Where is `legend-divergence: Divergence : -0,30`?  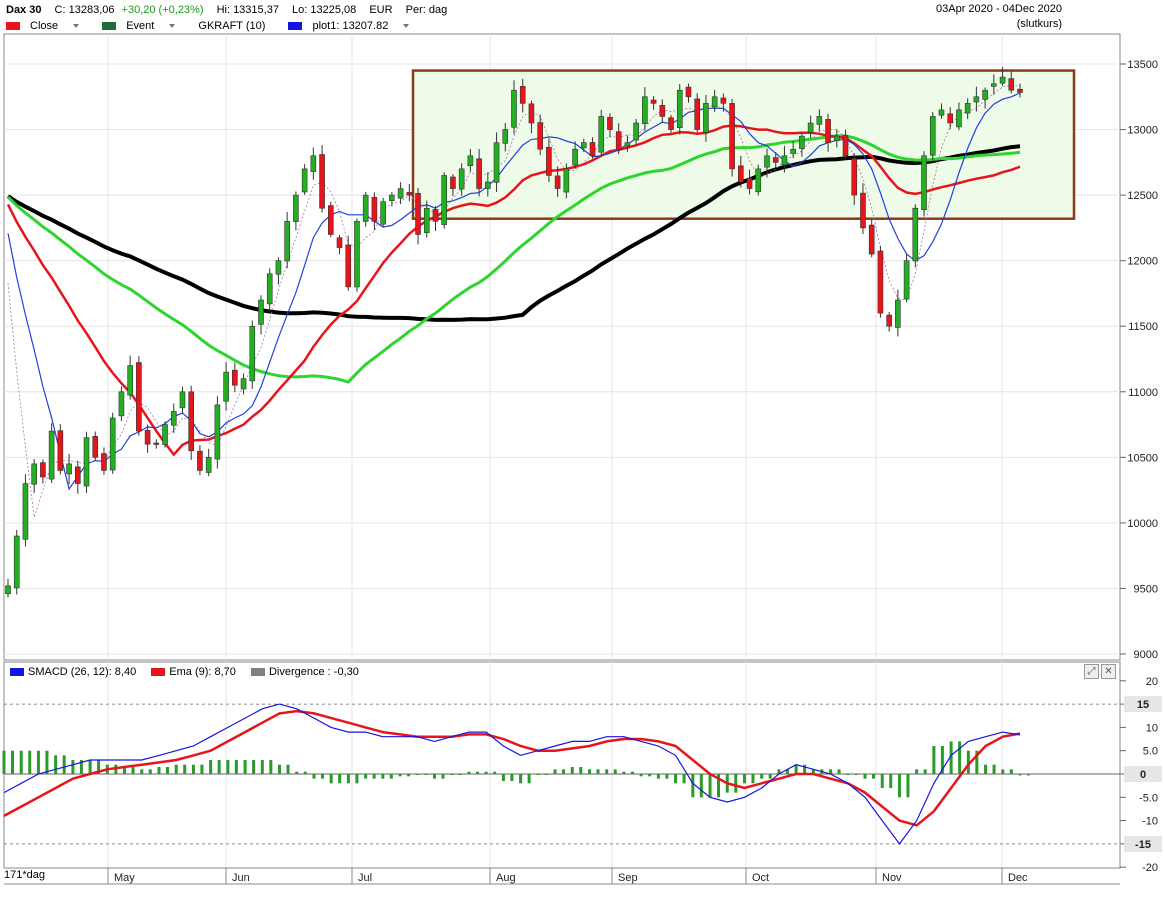
legend-divergence: Divergence : -0,30 is located at coordinates (304, 672).